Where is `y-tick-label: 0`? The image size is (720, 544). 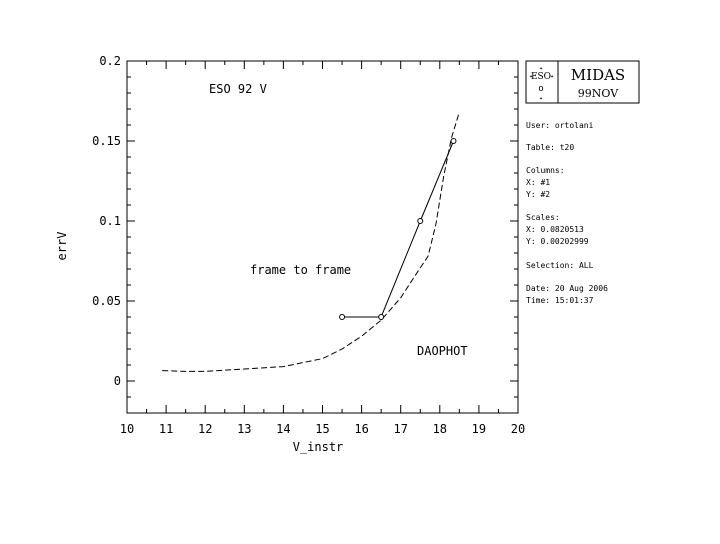
y-tick-label: 0 is located at coordinates (117, 381).